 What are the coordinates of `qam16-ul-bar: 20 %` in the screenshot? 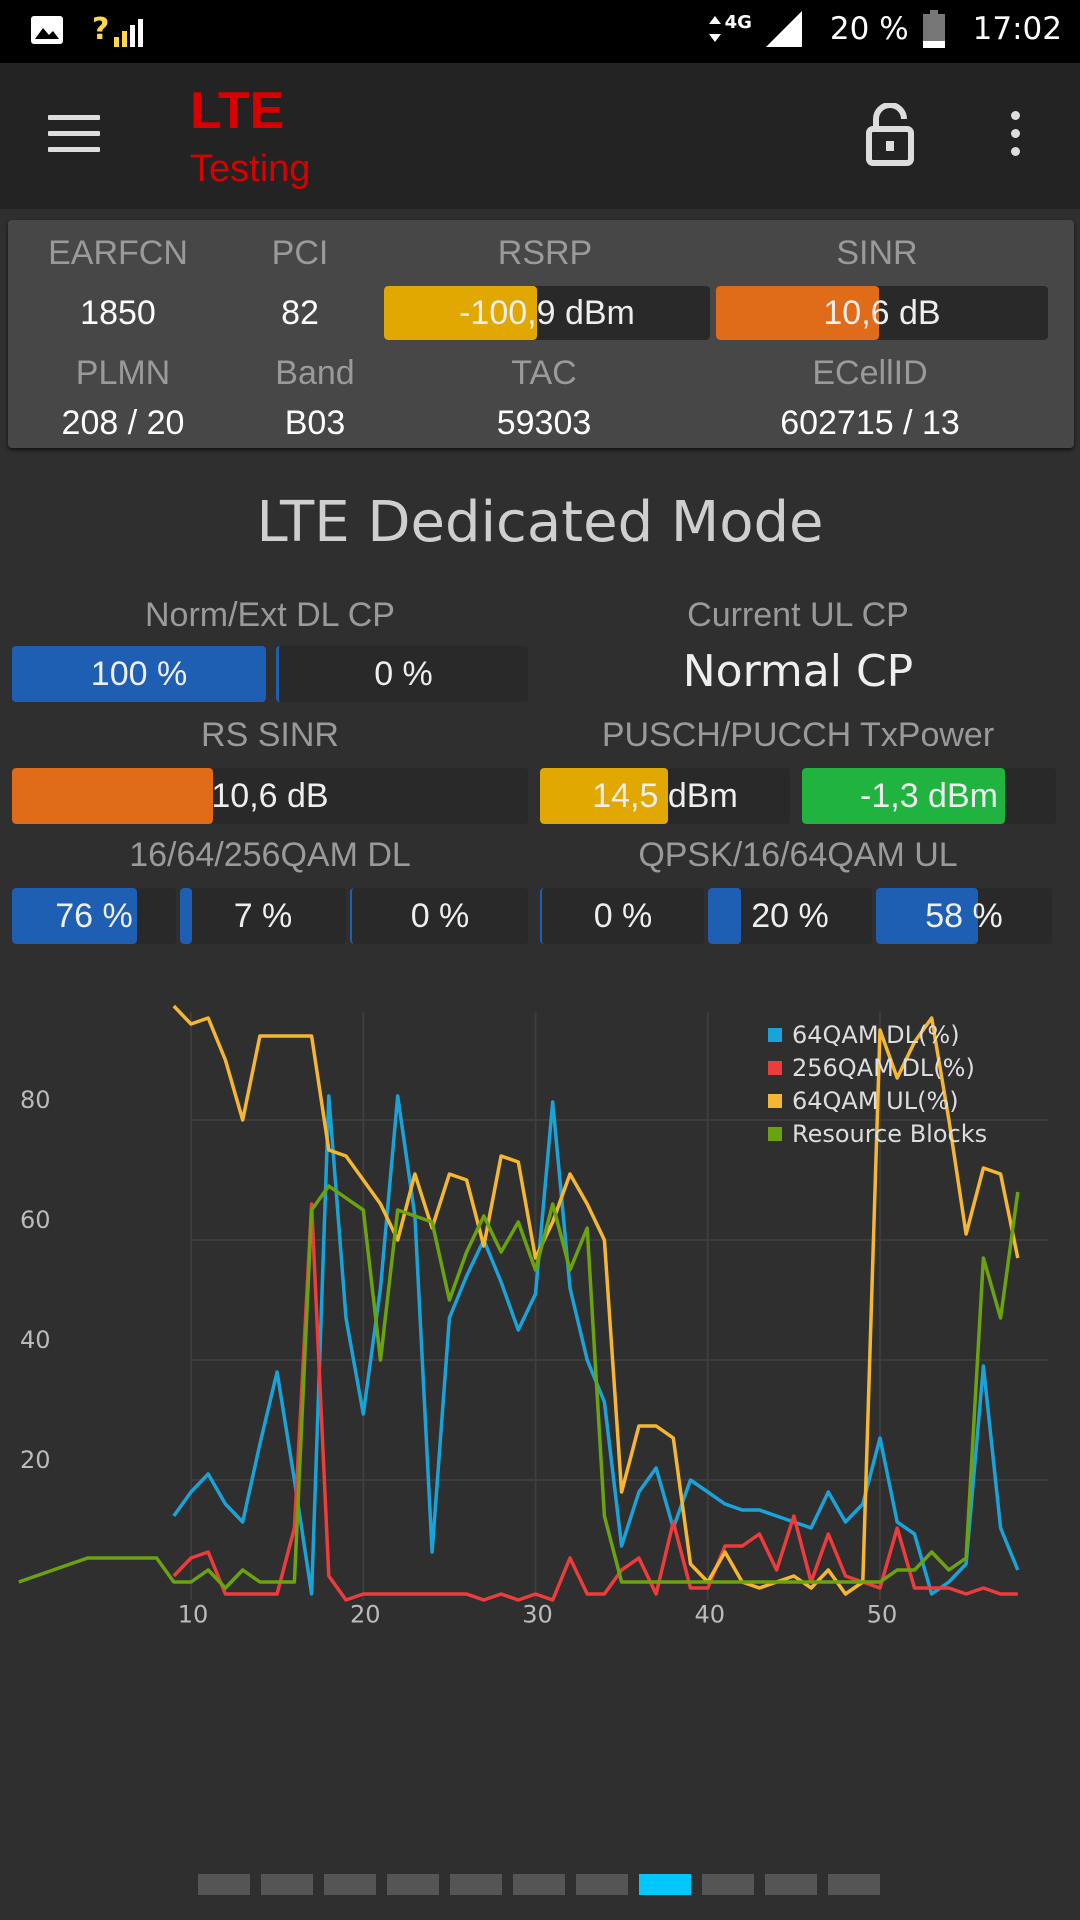 It's located at (790, 916).